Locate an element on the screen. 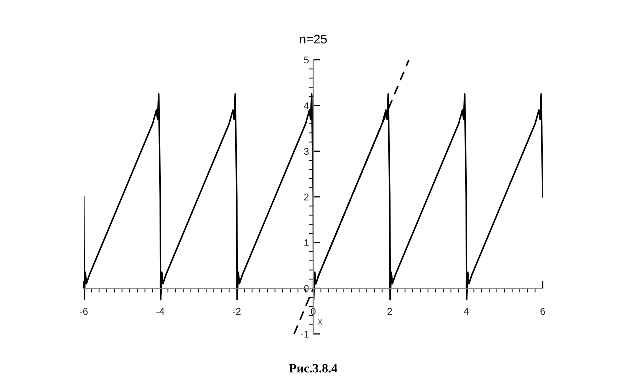  y-tick-label: 3 is located at coordinates (306, 152).